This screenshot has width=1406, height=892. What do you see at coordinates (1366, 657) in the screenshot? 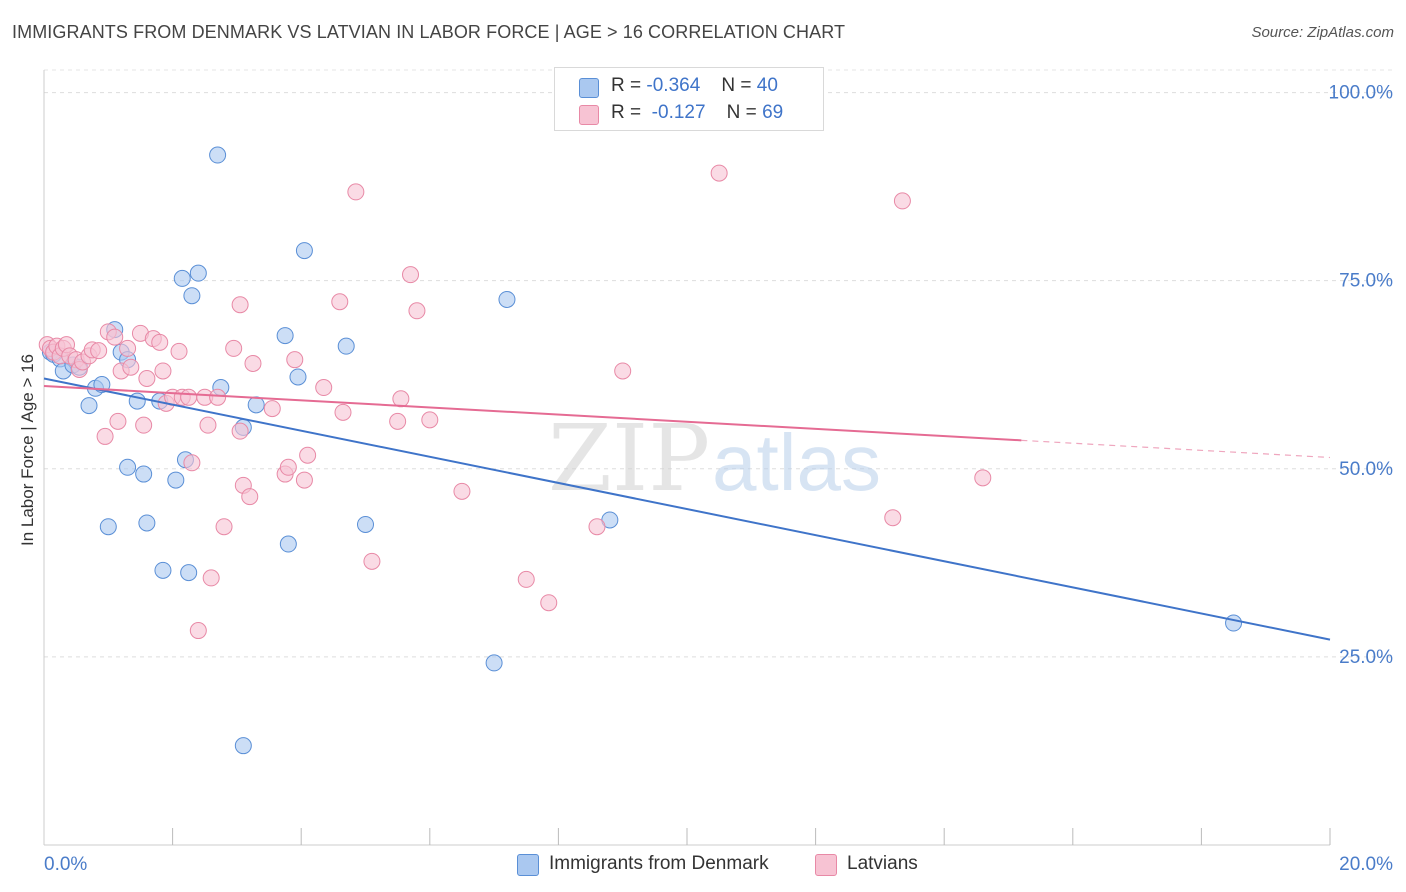
I see `y-tick-label: 25.0%` at bounding box center [1366, 657].